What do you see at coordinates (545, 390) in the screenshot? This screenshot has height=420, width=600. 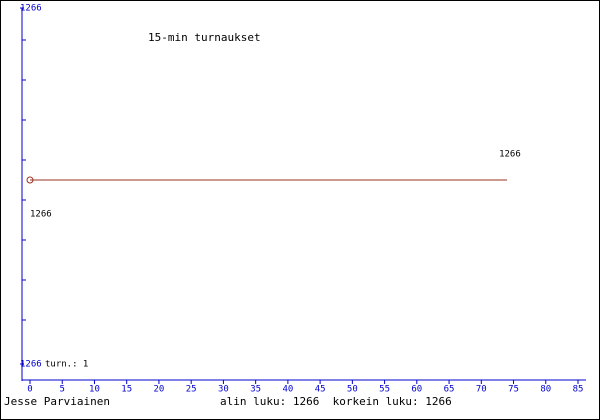 I see `x-tick-label: 80` at bounding box center [545, 390].